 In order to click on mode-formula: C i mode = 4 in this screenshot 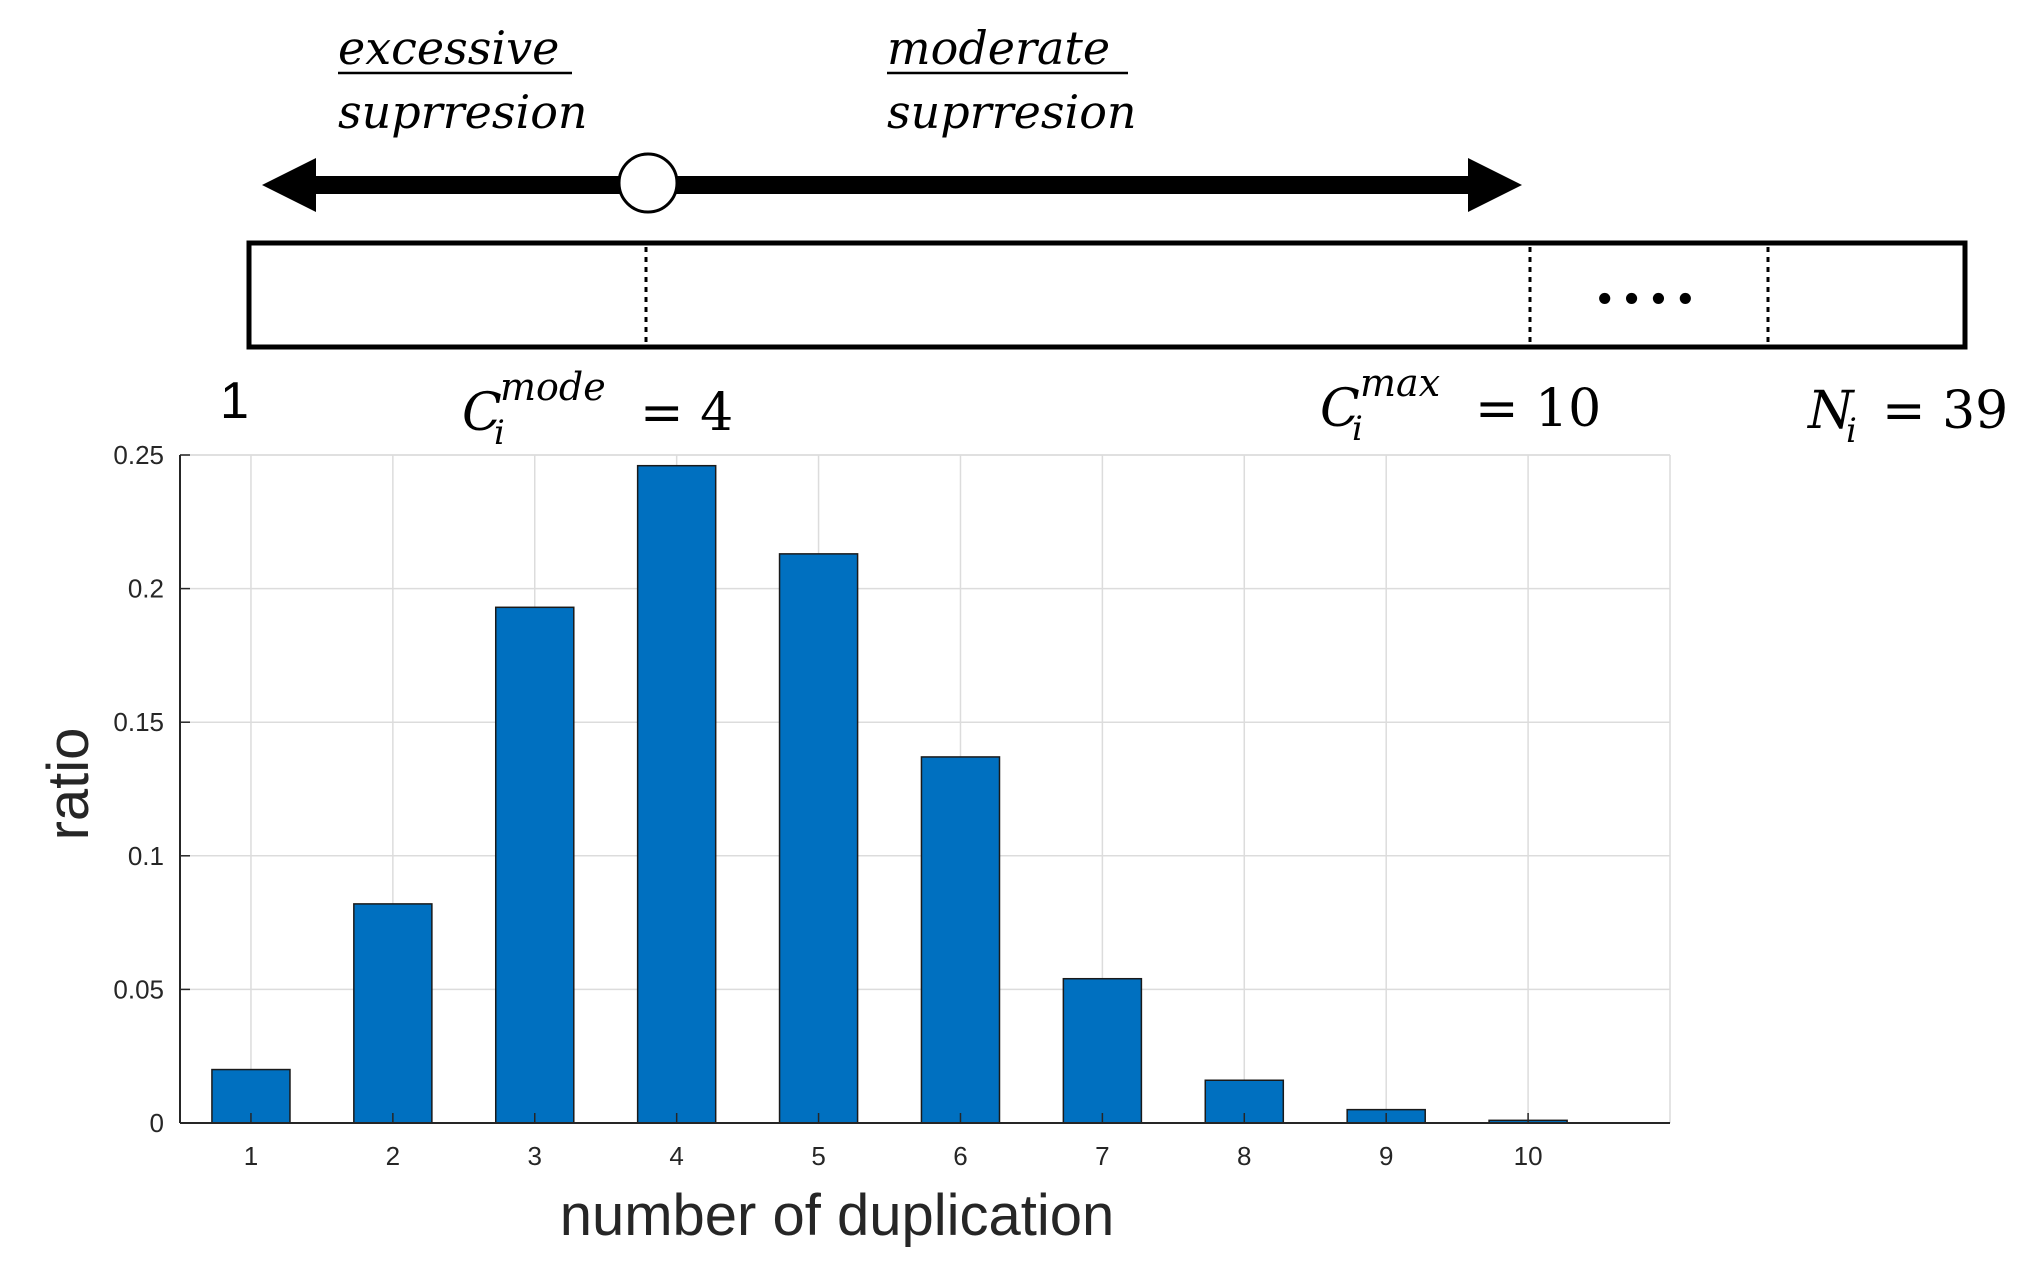, I will do `click(597, 409)`.